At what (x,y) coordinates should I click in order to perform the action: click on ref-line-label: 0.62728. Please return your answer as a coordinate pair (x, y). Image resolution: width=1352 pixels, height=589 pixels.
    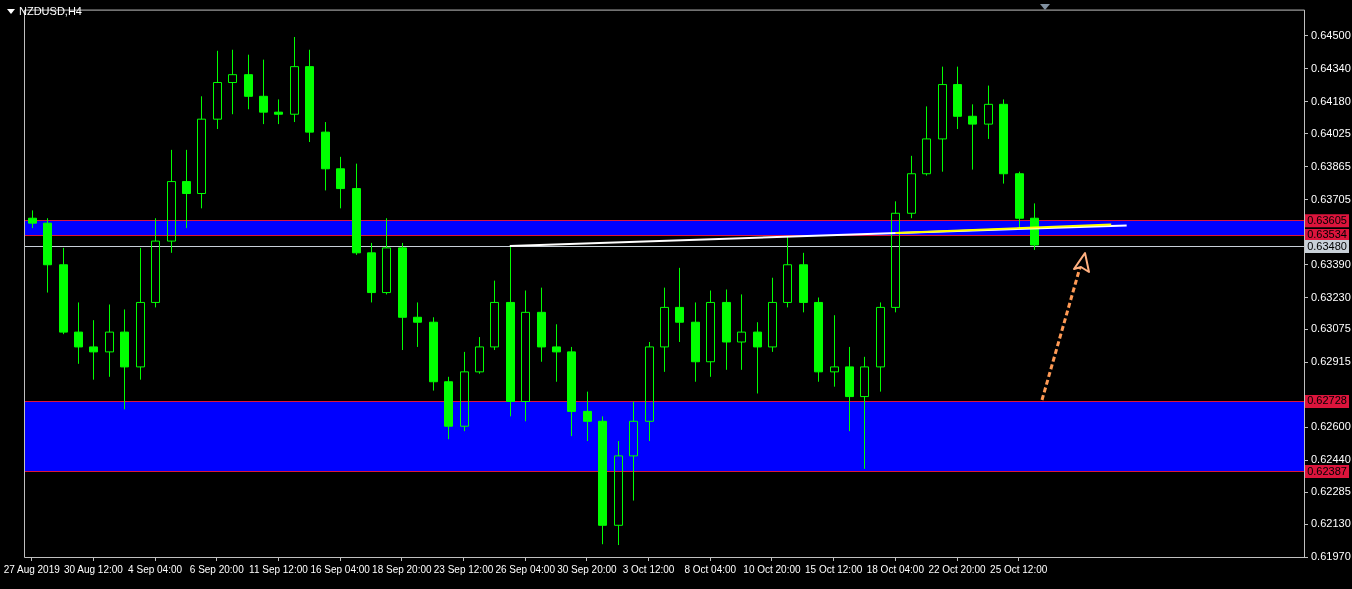
    Looking at the image, I should click on (1327, 400).